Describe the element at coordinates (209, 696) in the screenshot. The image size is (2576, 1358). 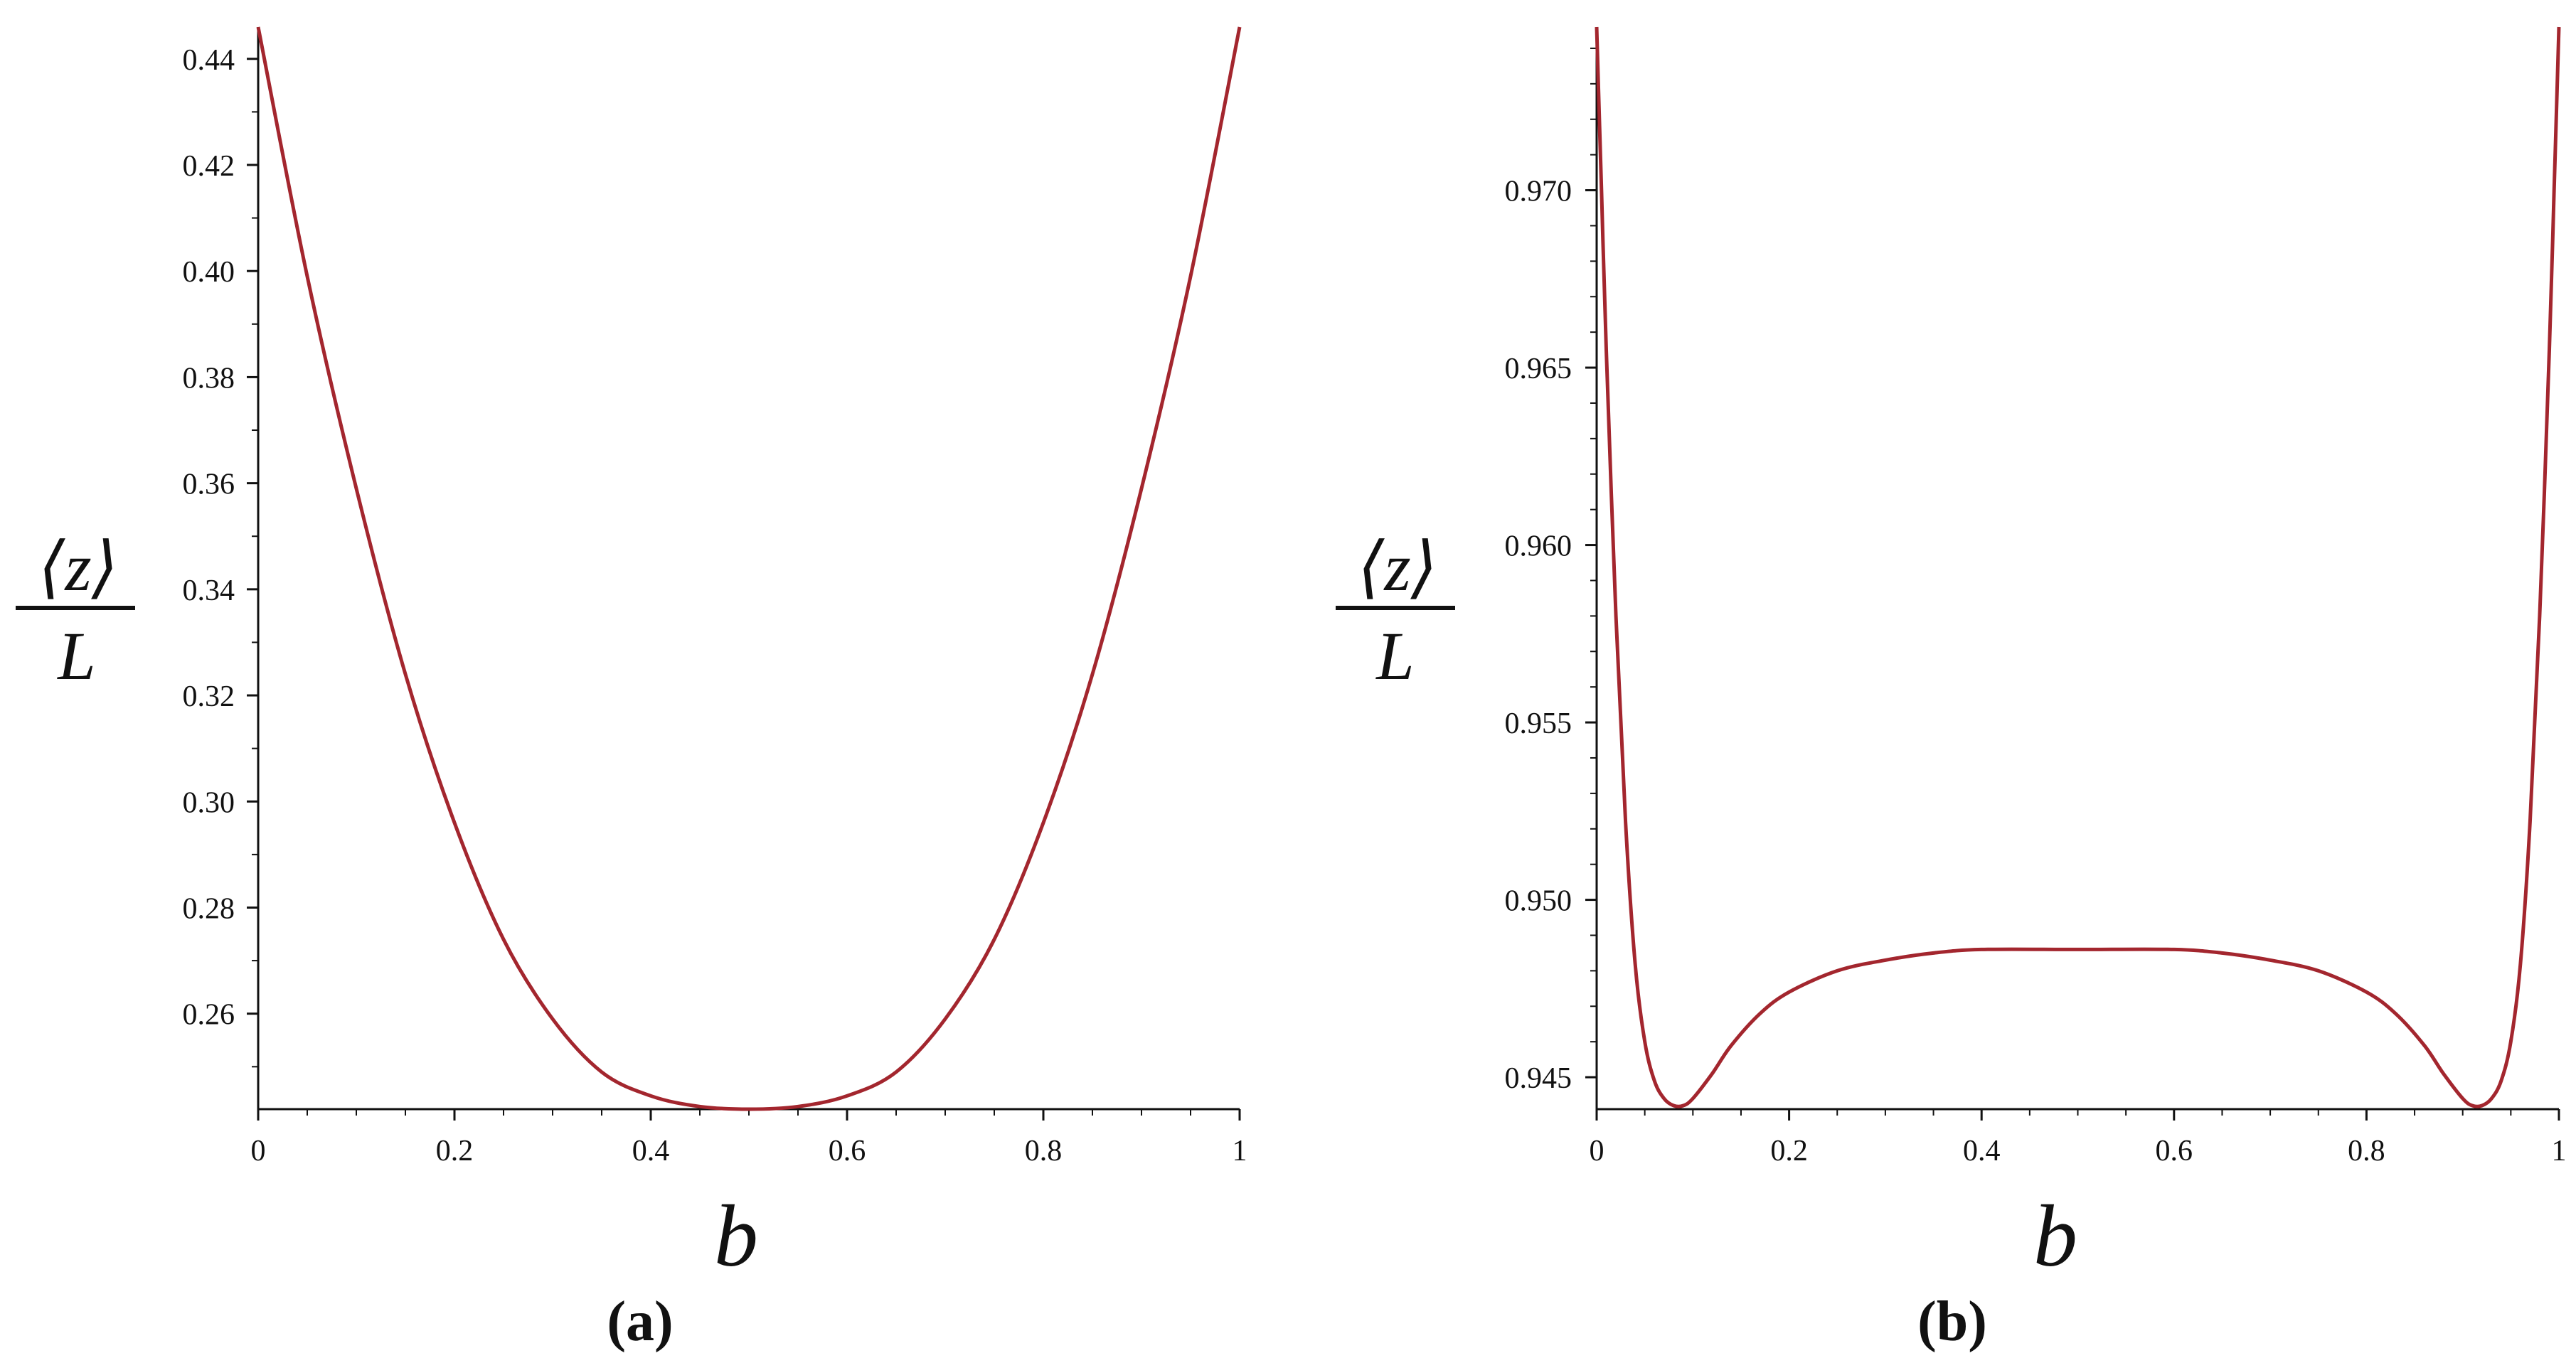
I see `y-tick-label: 0.32` at that location.